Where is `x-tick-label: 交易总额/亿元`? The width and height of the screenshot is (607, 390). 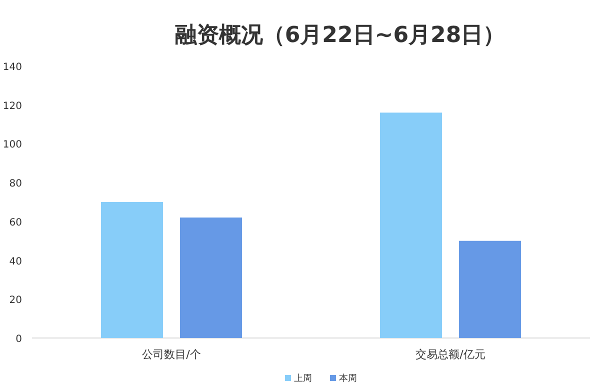
x-tick-label: 交易总额/亿元 is located at coordinates (451, 354).